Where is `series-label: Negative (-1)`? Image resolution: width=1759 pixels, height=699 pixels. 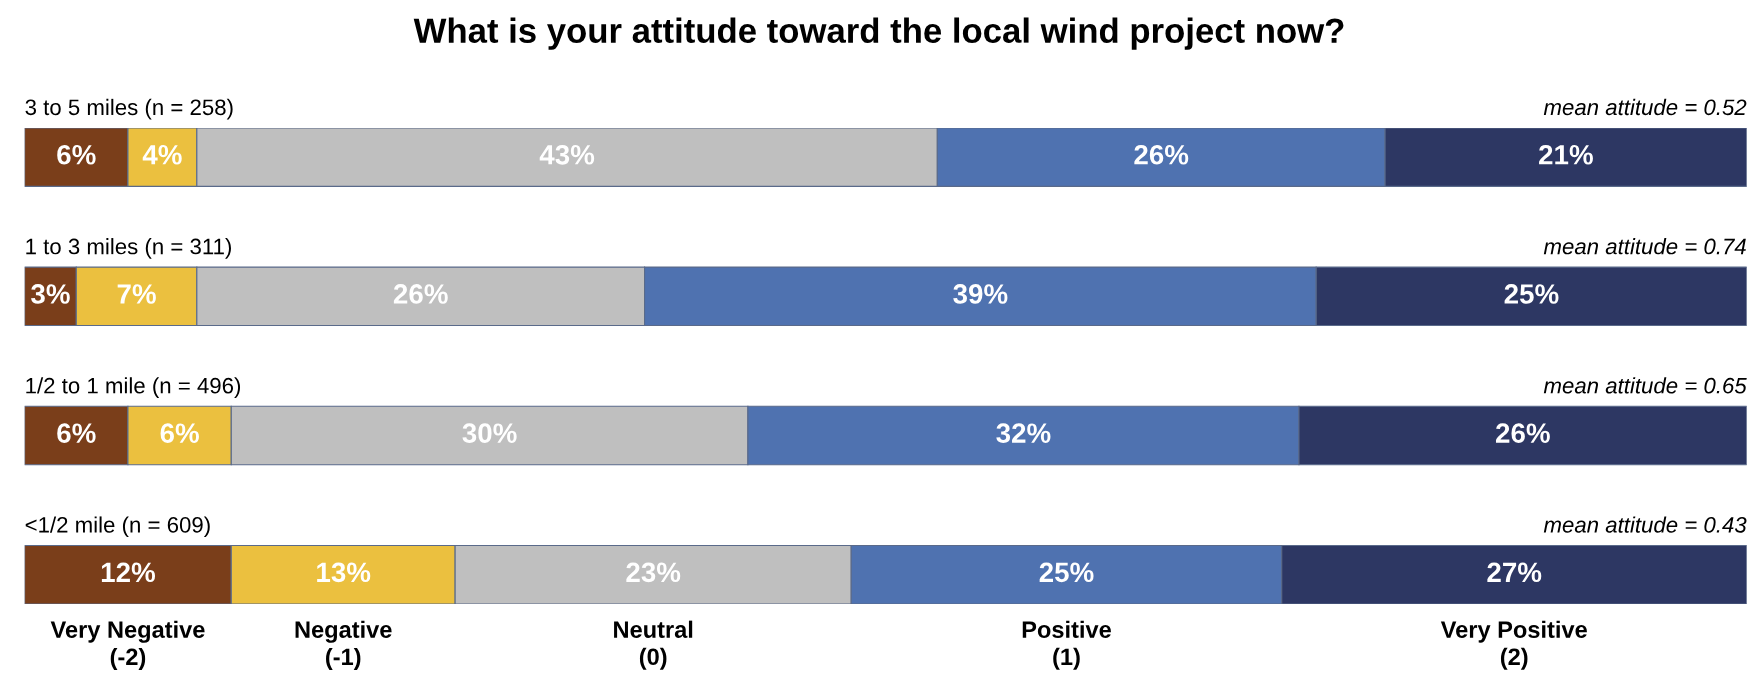 series-label: Negative (-1) is located at coordinates (343, 645).